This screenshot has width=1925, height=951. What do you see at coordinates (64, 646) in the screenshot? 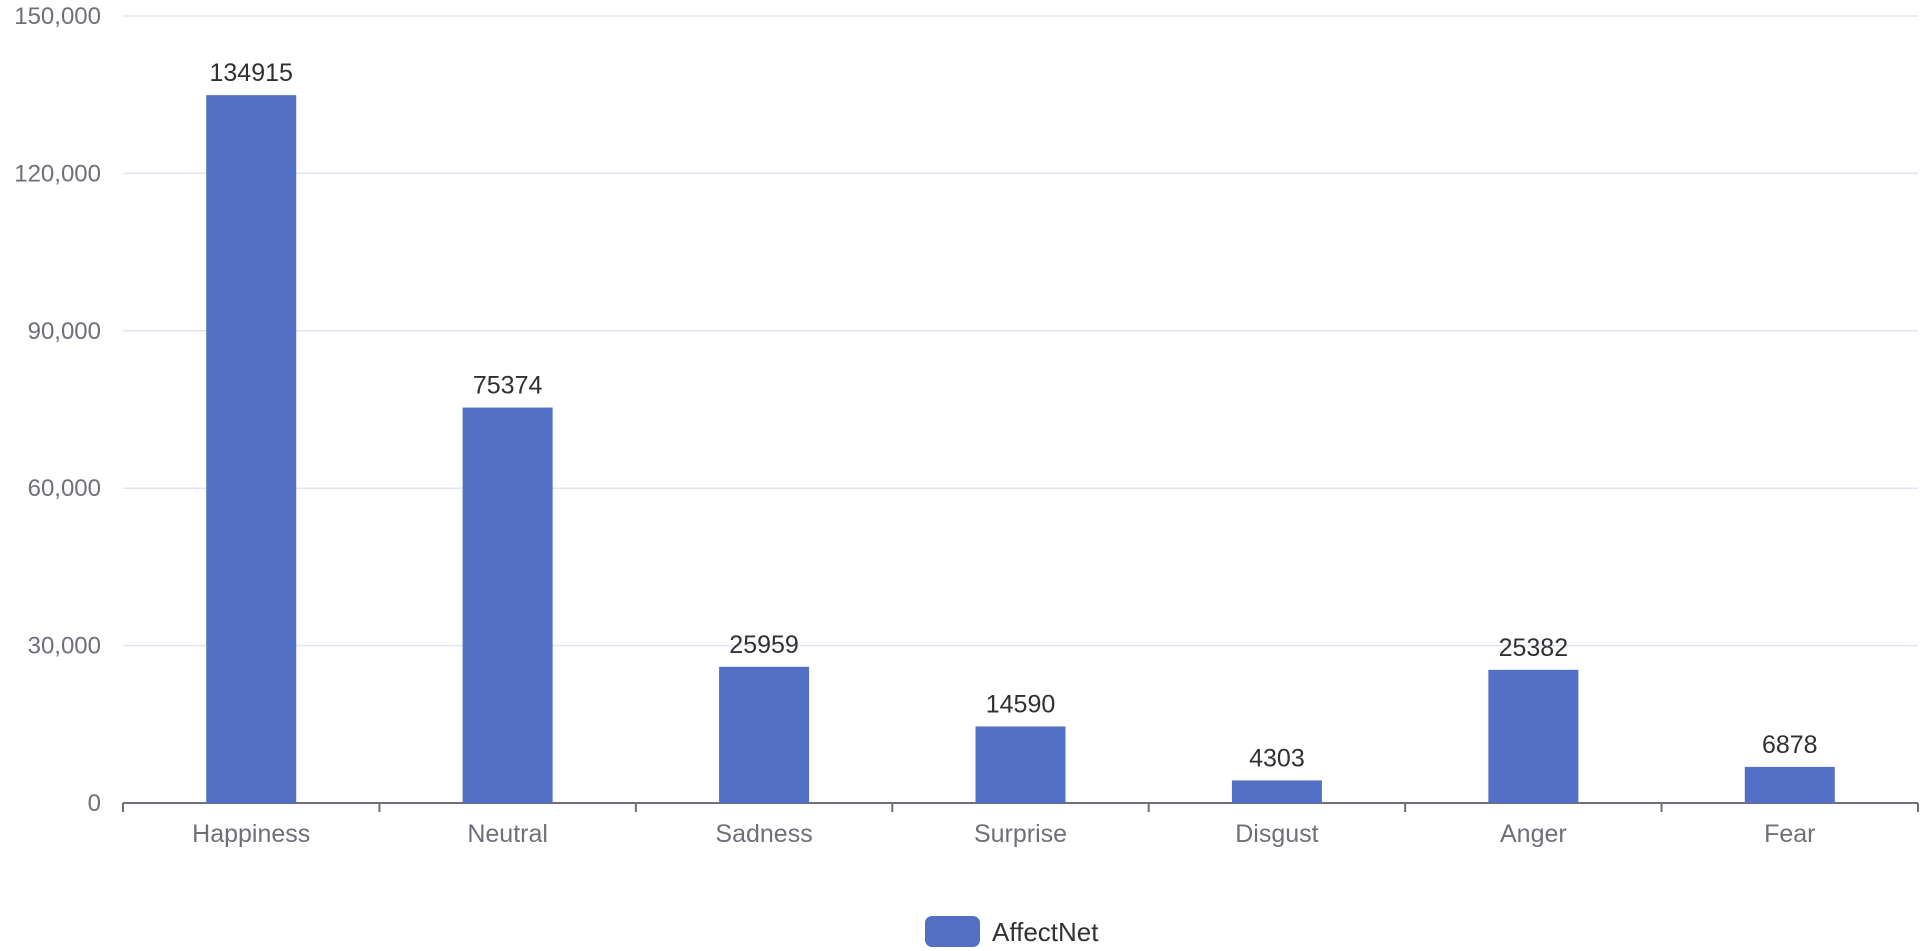
I see `y-tick-label: 30,000` at bounding box center [64, 646].